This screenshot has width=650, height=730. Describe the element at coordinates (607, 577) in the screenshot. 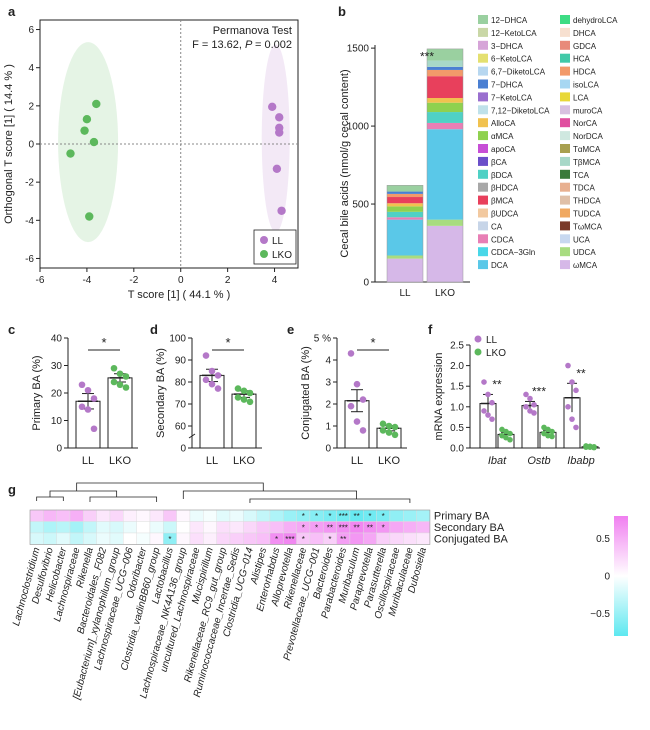

I see `colorbar-tick-label: 0` at that location.